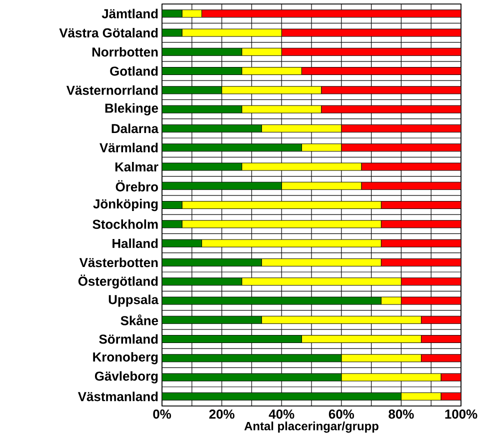 Image resolution: width=492 pixels, height=448 pixels. Describe the element at coordinates (133, 300) in the screenshot. I see `y-tick-label: Uppsala` at that location.